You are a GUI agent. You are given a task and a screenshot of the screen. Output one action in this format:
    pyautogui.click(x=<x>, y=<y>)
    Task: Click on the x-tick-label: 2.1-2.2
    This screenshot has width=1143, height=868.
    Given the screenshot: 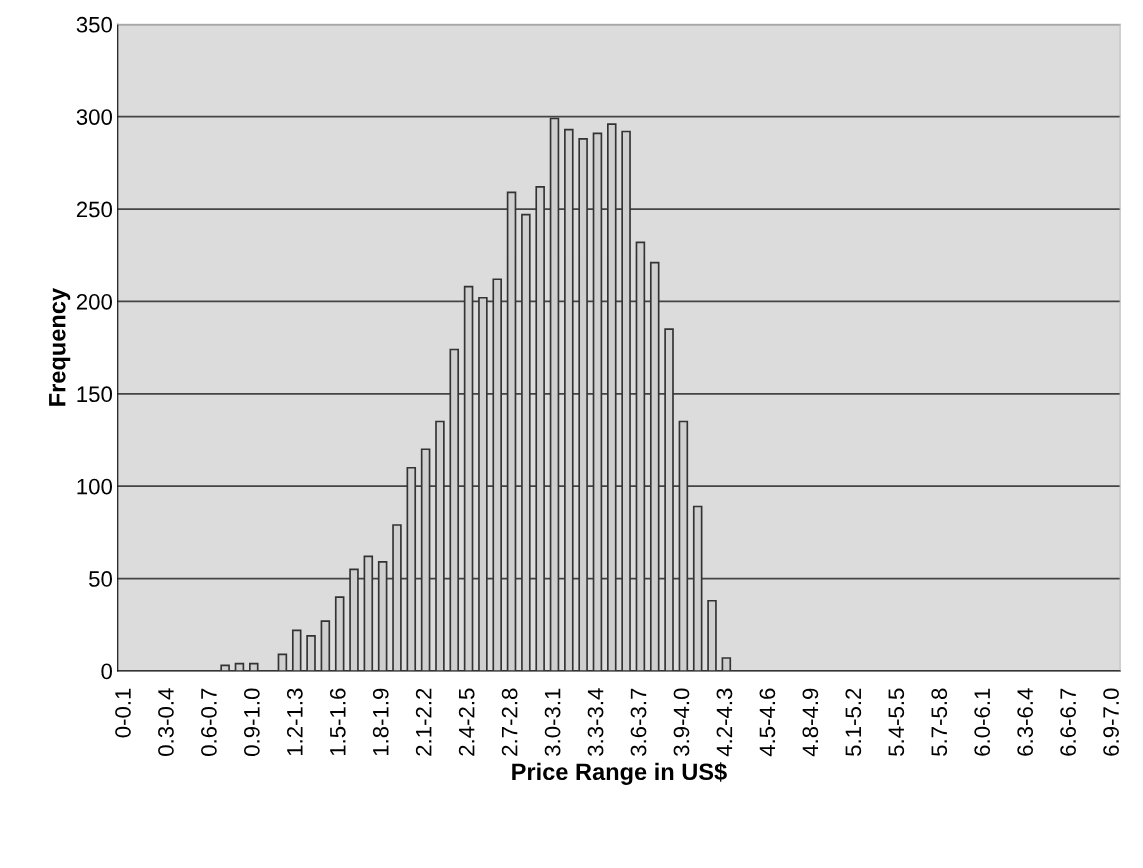 What is the action you would take?
    pyautogui.click(x=423, y=722)
    